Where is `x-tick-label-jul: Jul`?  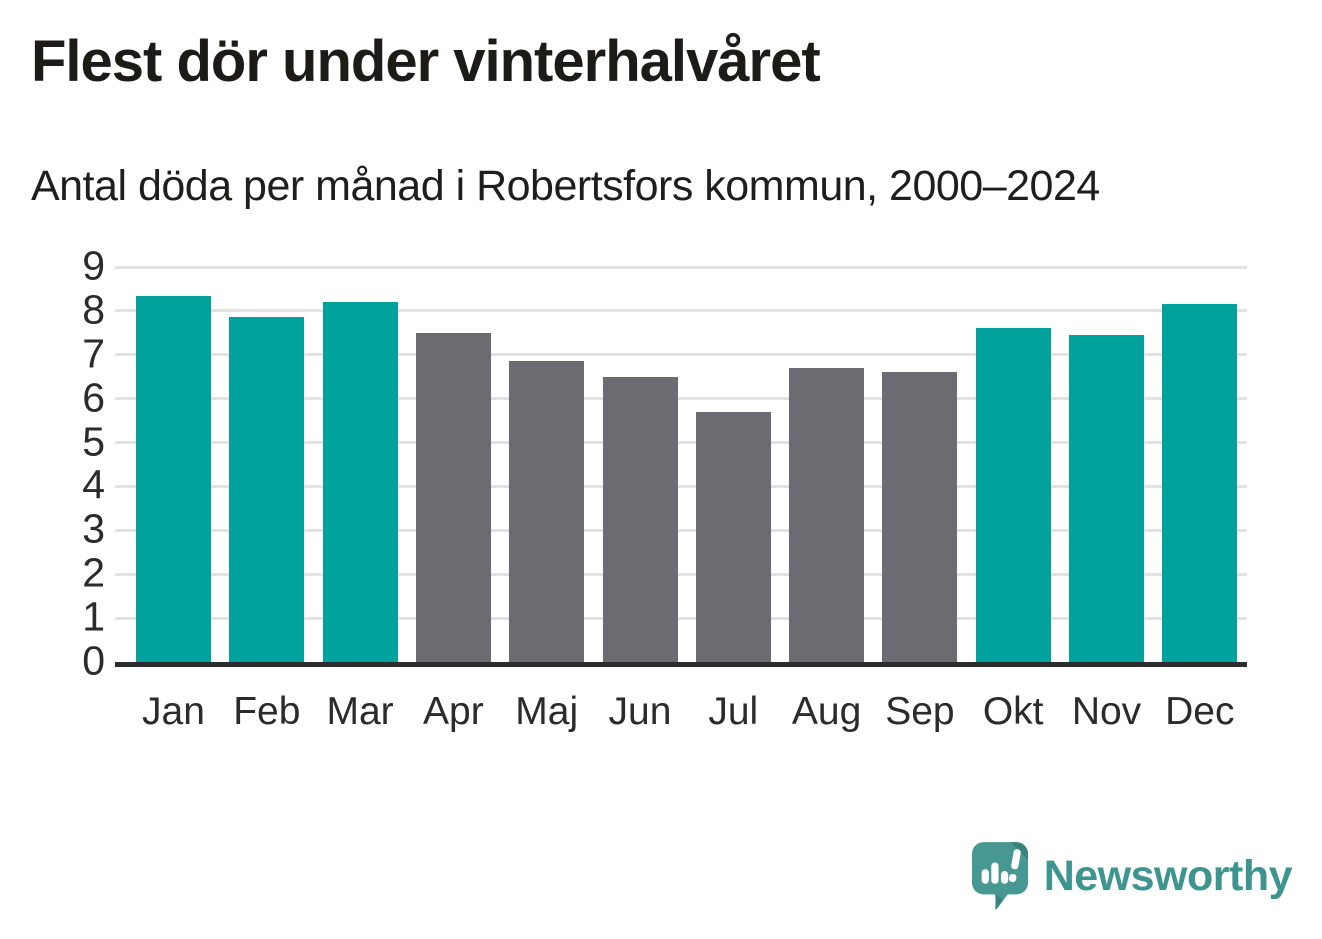 x-tick-label-jul: Jul is located at coordinates (733, 711).